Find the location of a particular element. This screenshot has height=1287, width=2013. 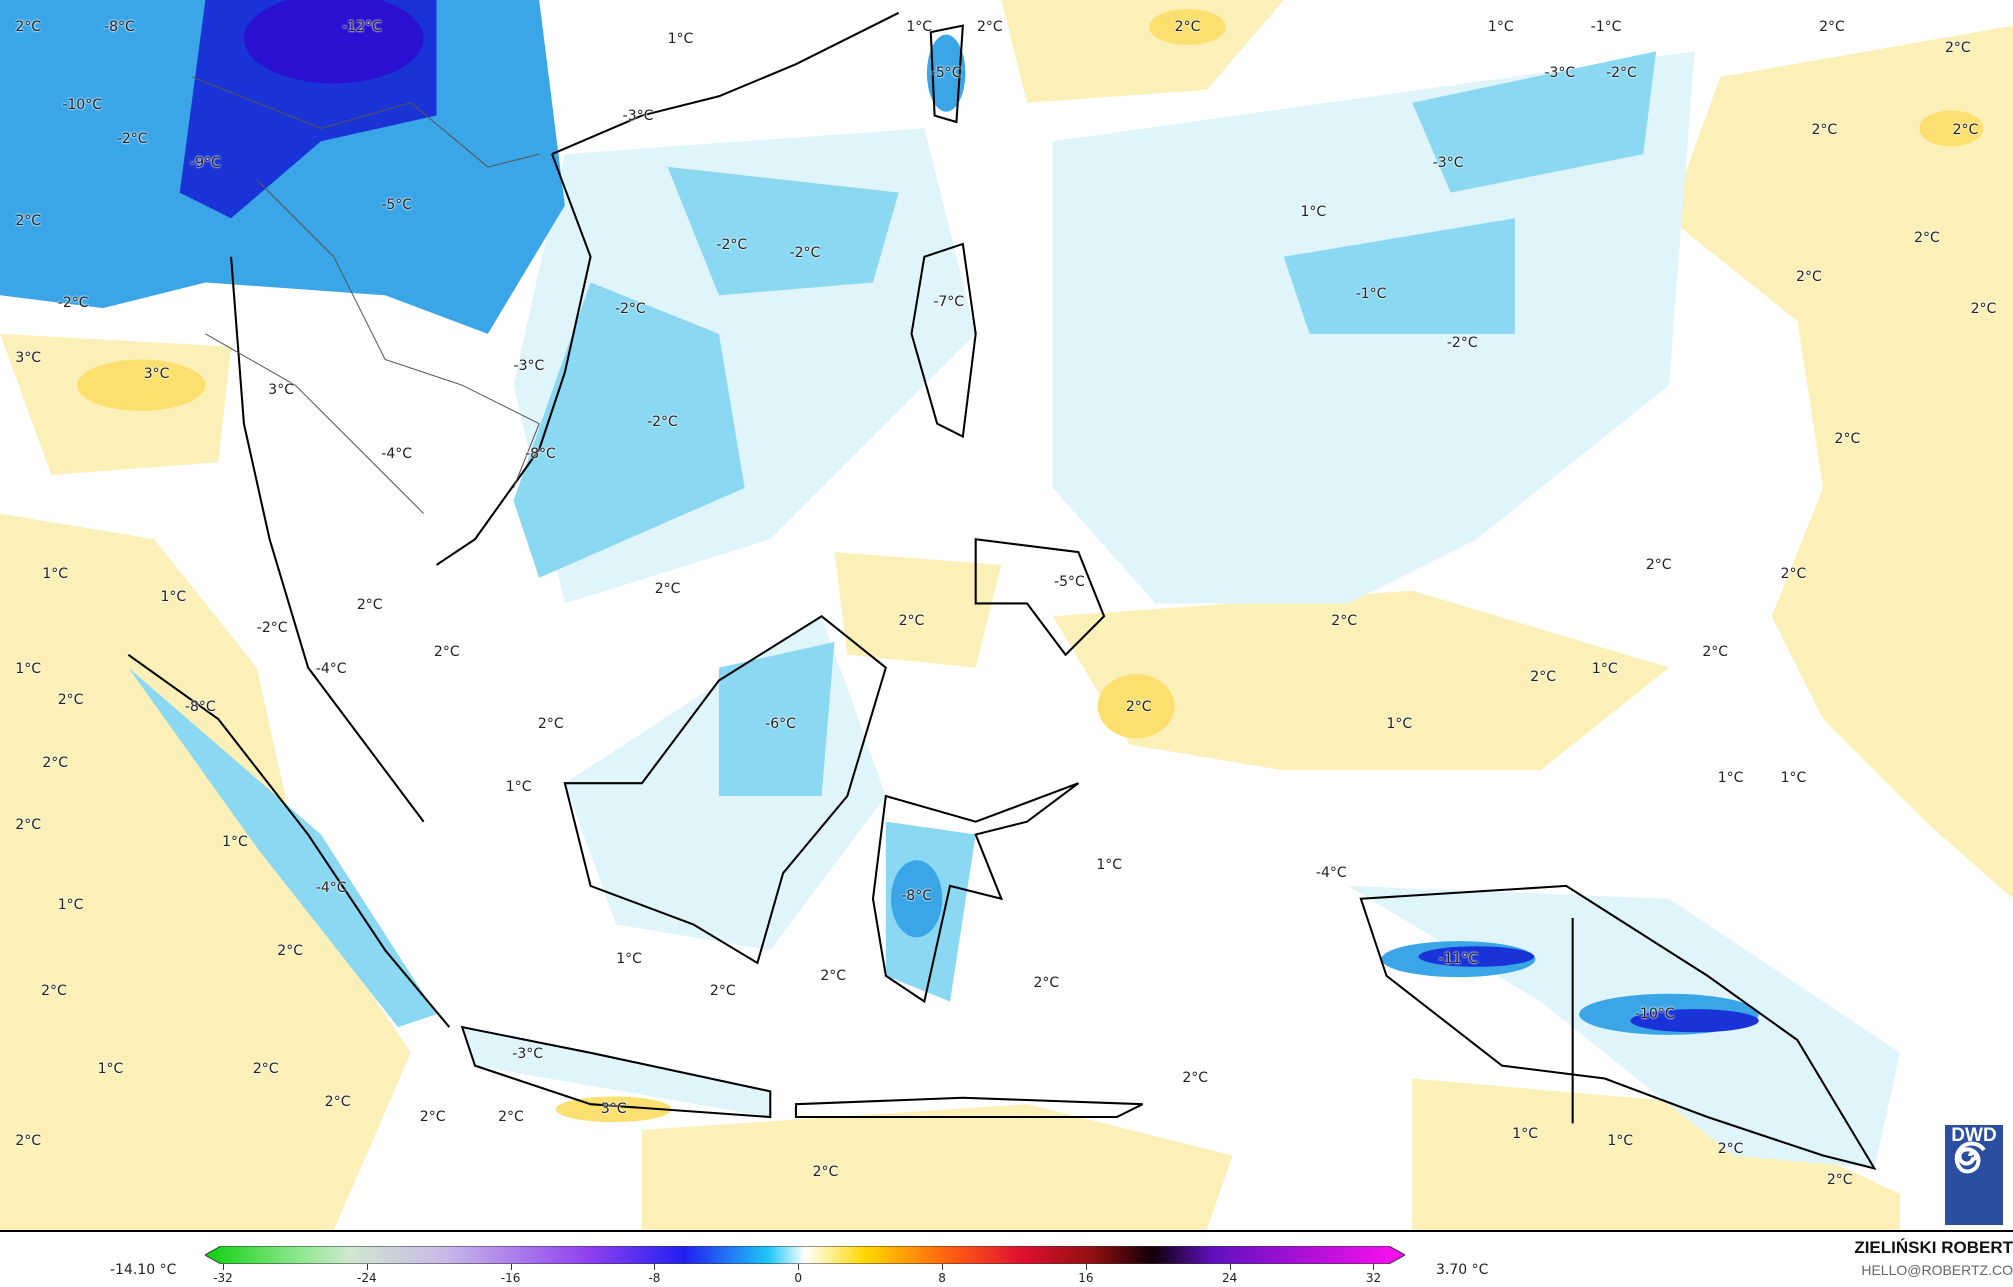

colorbar-tick-label: 24 is located at coordinates (1230, 1278).